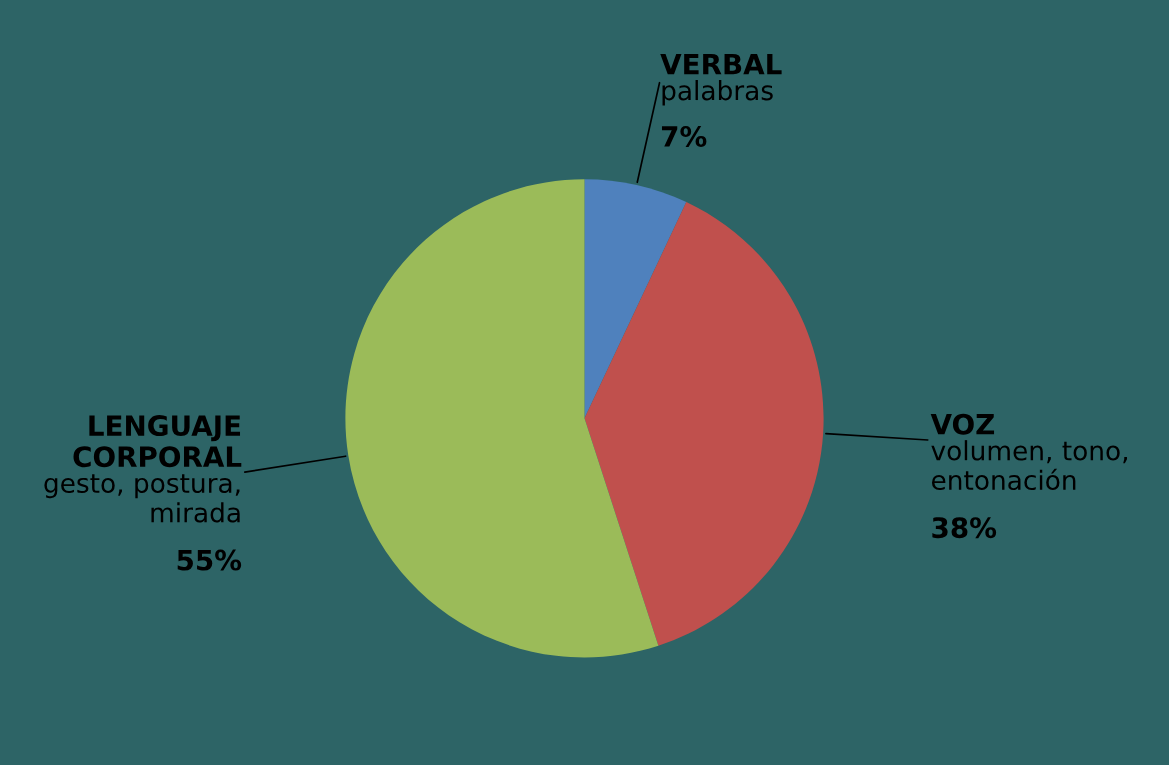  Describe the element at coordinates (143, 469) in the screenshot. I see `slice-label: LENGUAJE CORPORAL gesto, postura, mirada` at that location.